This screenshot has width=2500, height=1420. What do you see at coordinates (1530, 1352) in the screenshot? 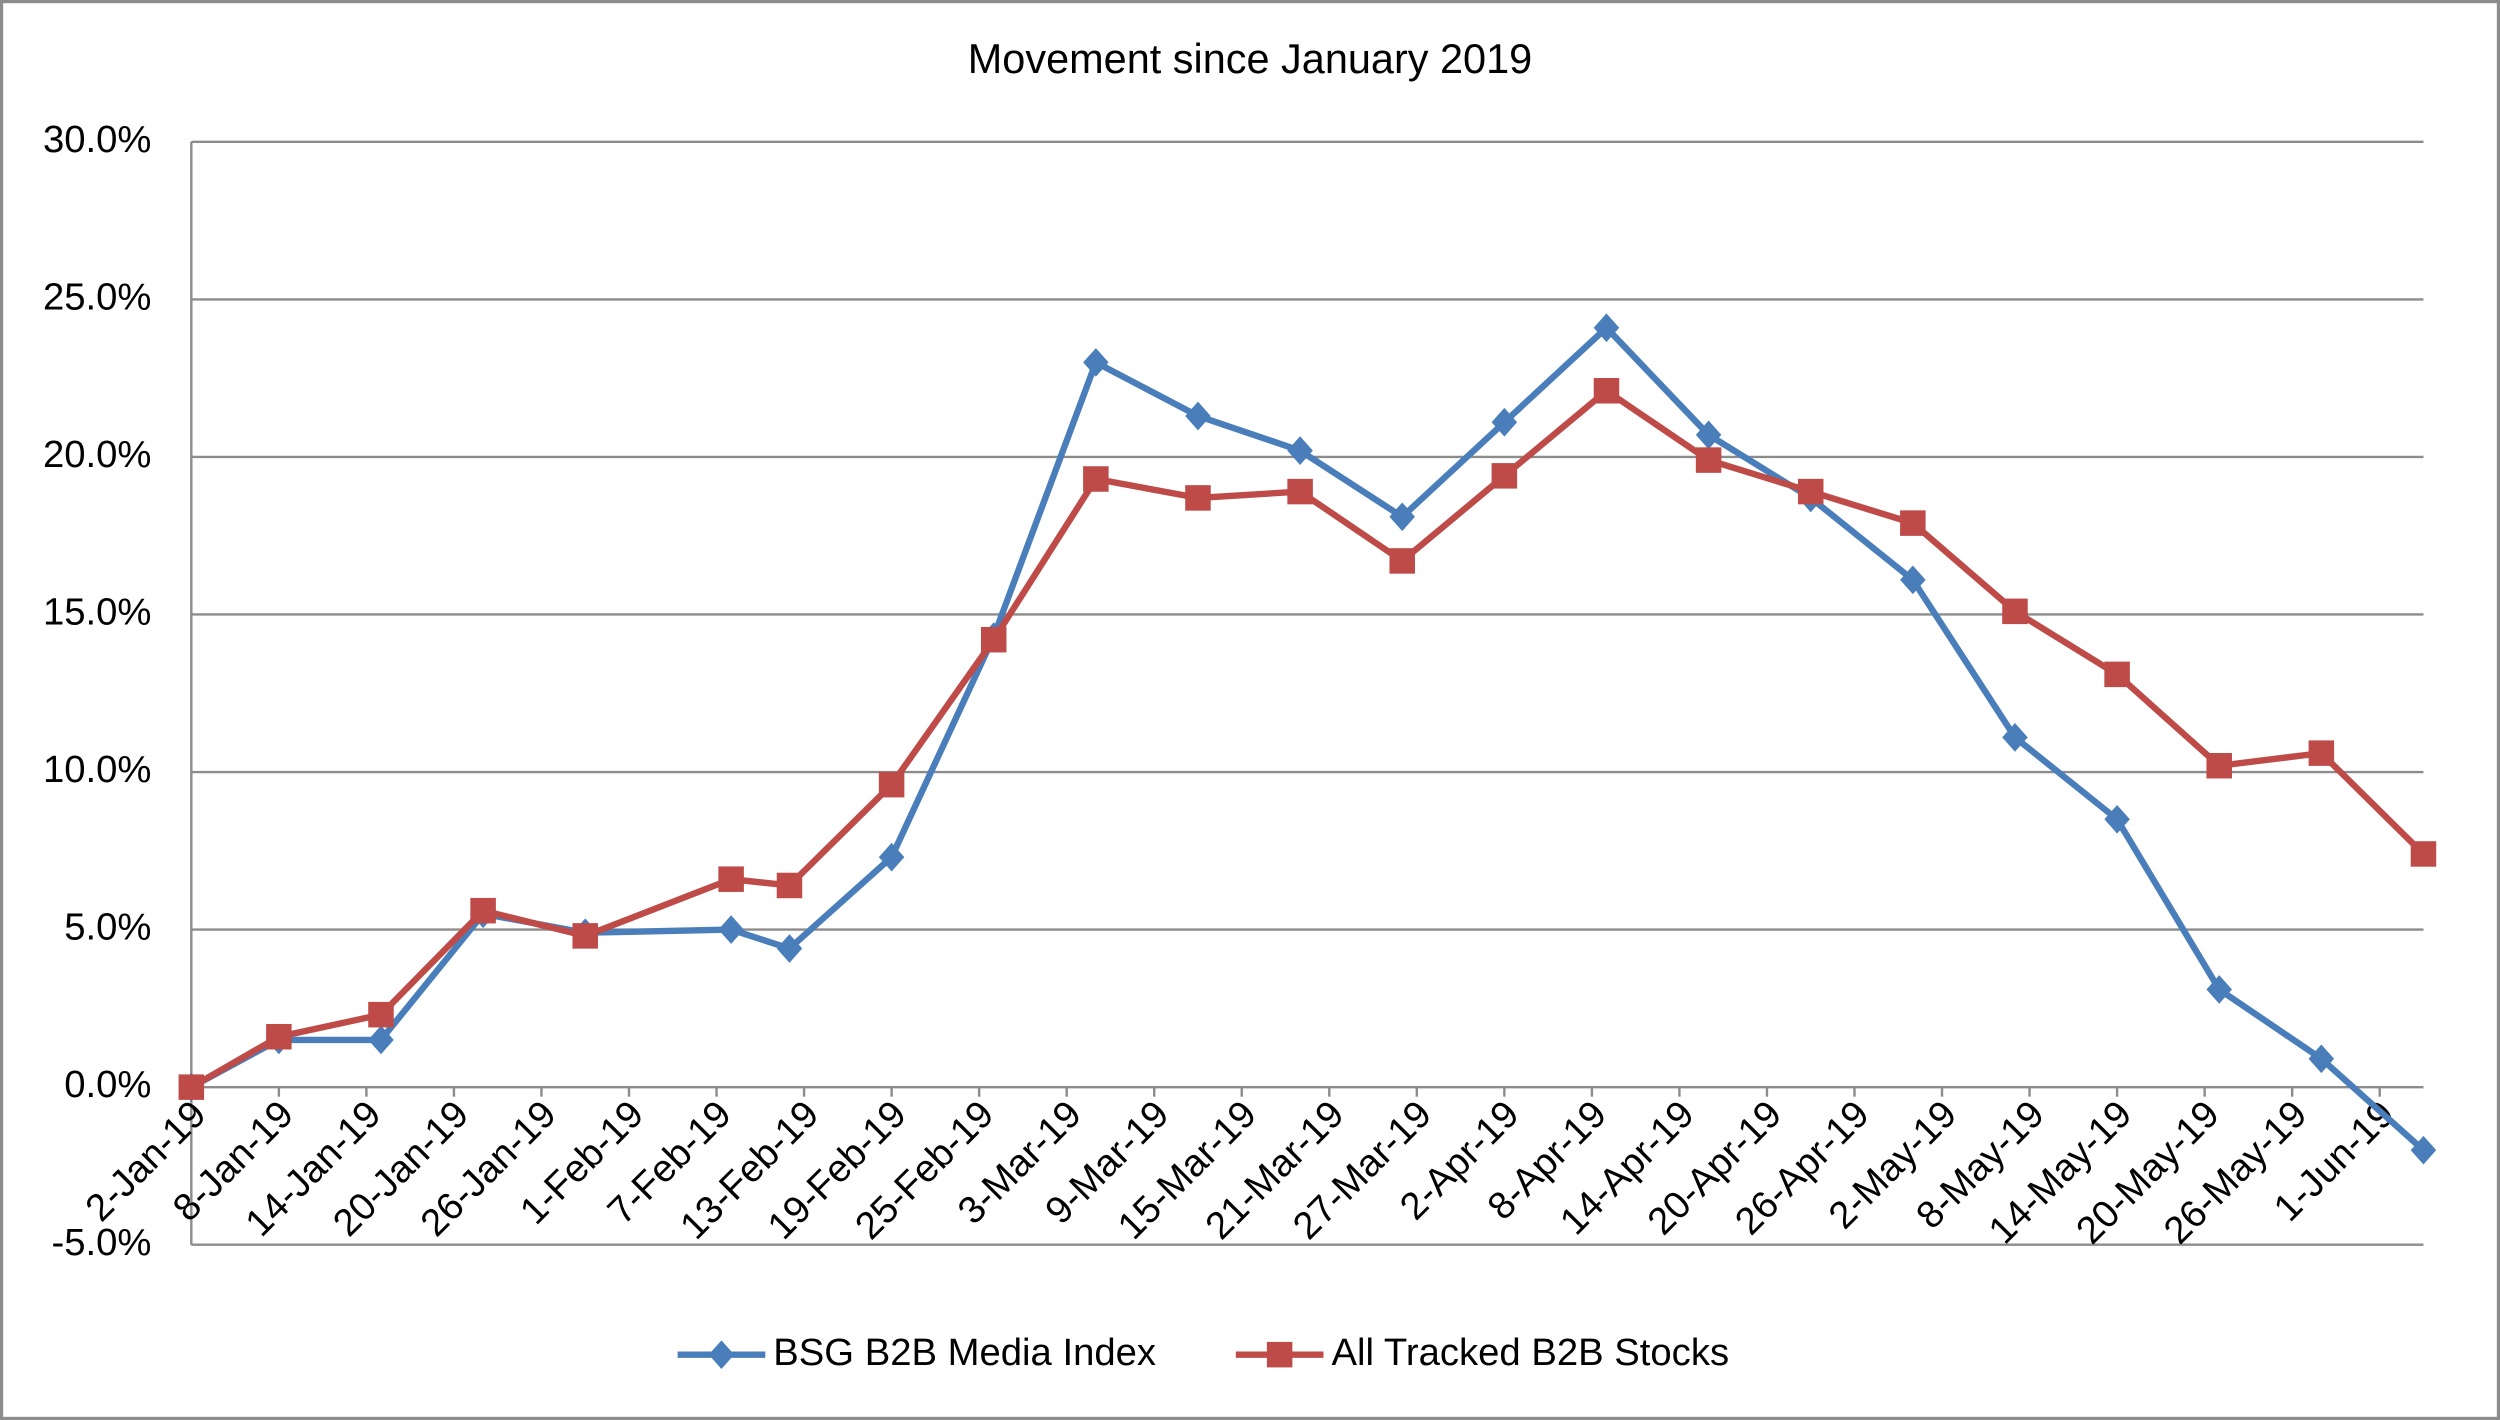
I see `legend-label: All Tracked B2B Stocks` at bounding box center [1530, 1352].